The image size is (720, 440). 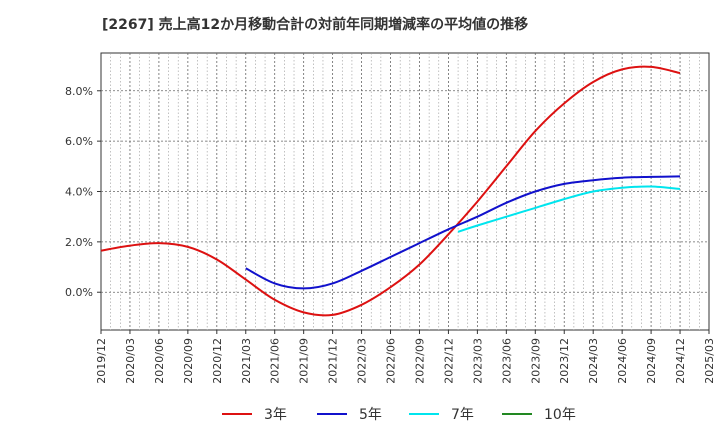 I want to click on x-tick-label: 2019/12, so click(x=101, y=361).